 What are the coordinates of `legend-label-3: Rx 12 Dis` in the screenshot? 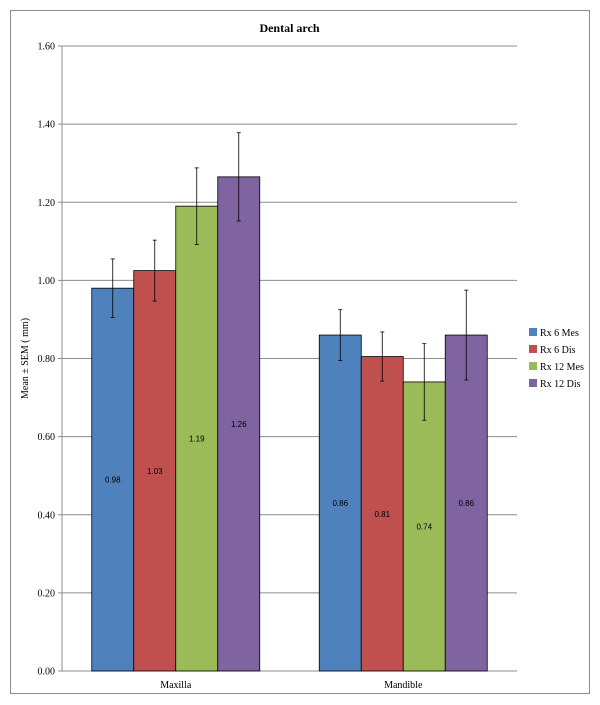 It's located at (560, 384).